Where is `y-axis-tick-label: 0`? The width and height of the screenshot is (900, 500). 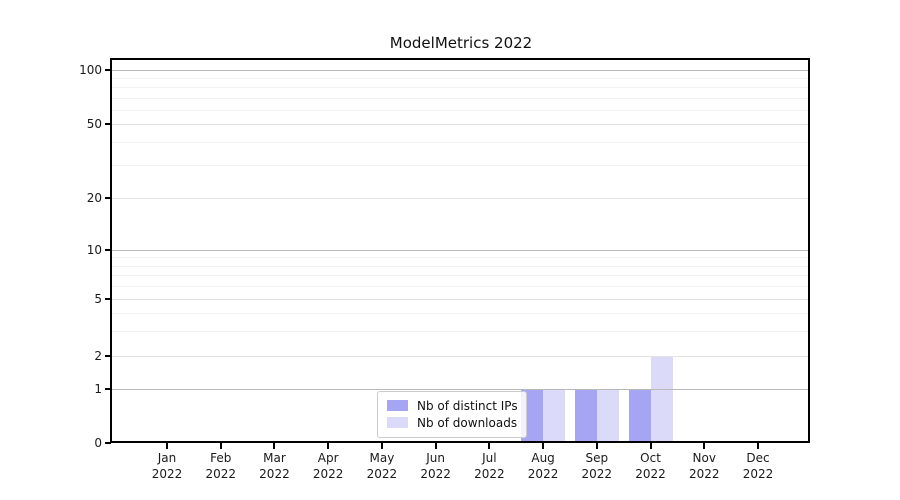
y-axis-tick-label: 0 is located at coordinates (98, 443).